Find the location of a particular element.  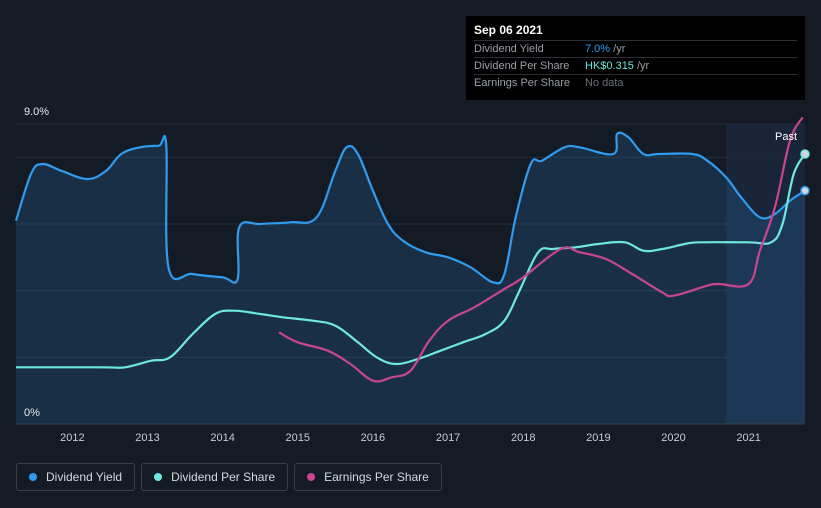

x-tick-label: 2017 is located at coordinates (448, 438).